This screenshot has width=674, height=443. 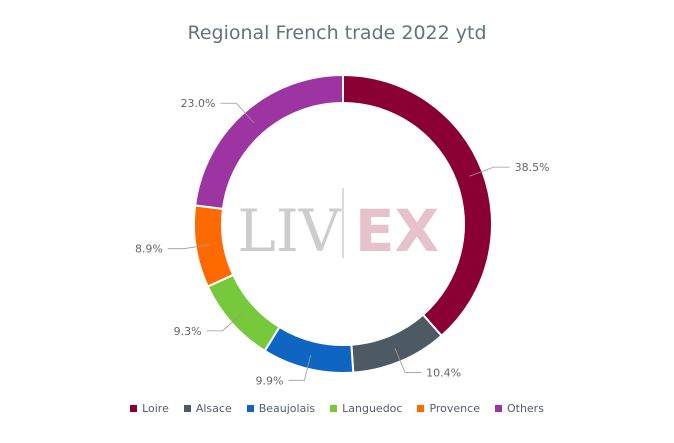 What do you see at coordinates (498, 408) in the screenshot?
I see `legend-swatch-others` at bounding box center [498, 408].